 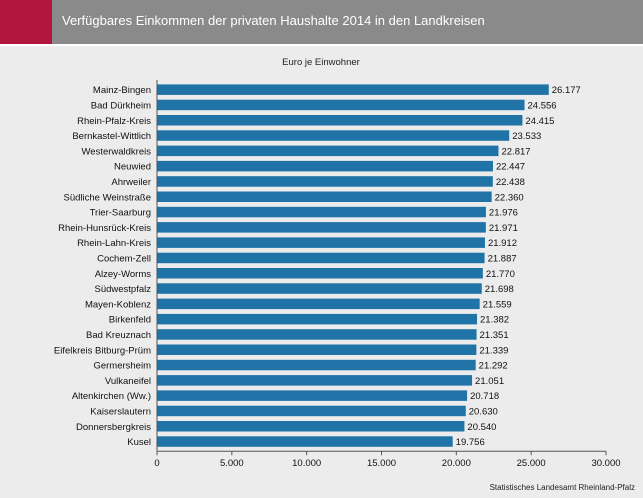 I want to click on category-label: Rhein-Pfalz-Kreis, so click(x=114, y=121).